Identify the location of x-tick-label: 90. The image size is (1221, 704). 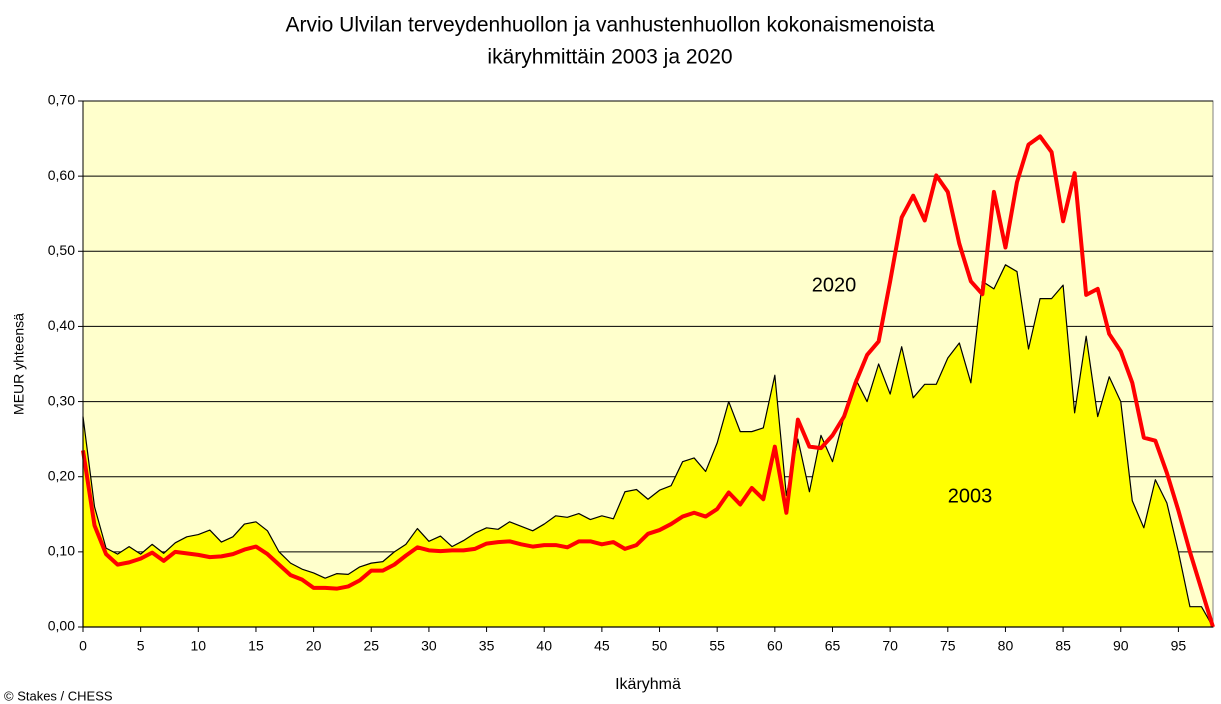
(1121, 646).